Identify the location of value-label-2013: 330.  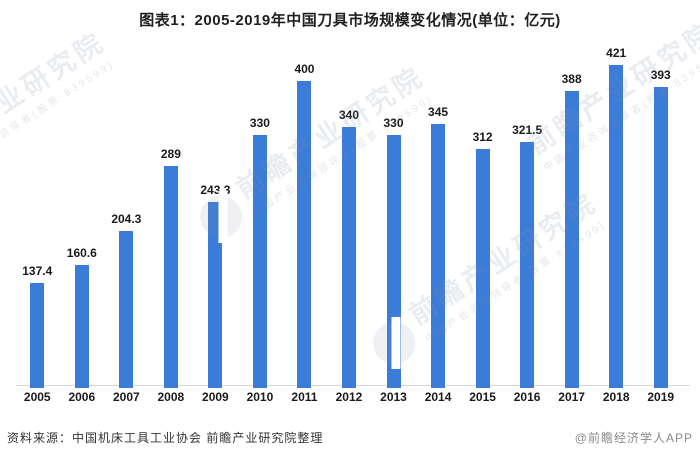
(393, 123).